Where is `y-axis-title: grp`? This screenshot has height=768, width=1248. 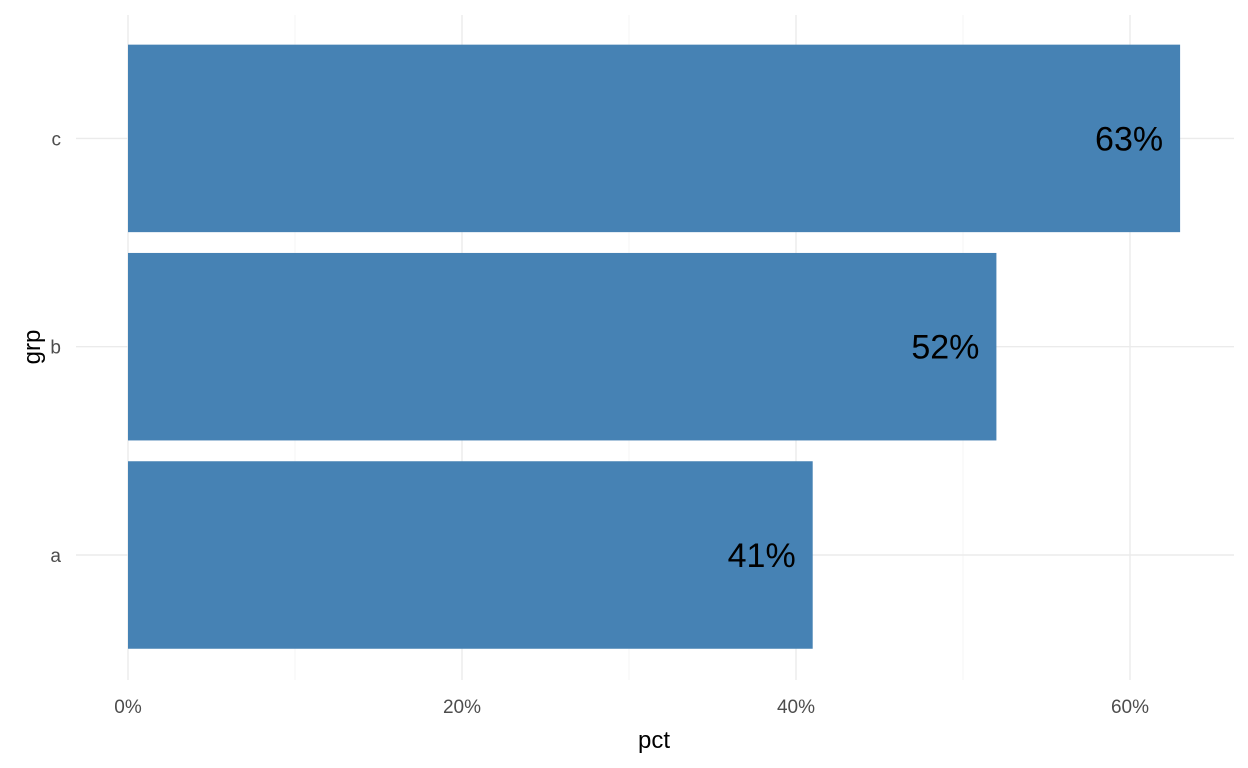
y-axis-title: grp is located at coordinates (32, 347).